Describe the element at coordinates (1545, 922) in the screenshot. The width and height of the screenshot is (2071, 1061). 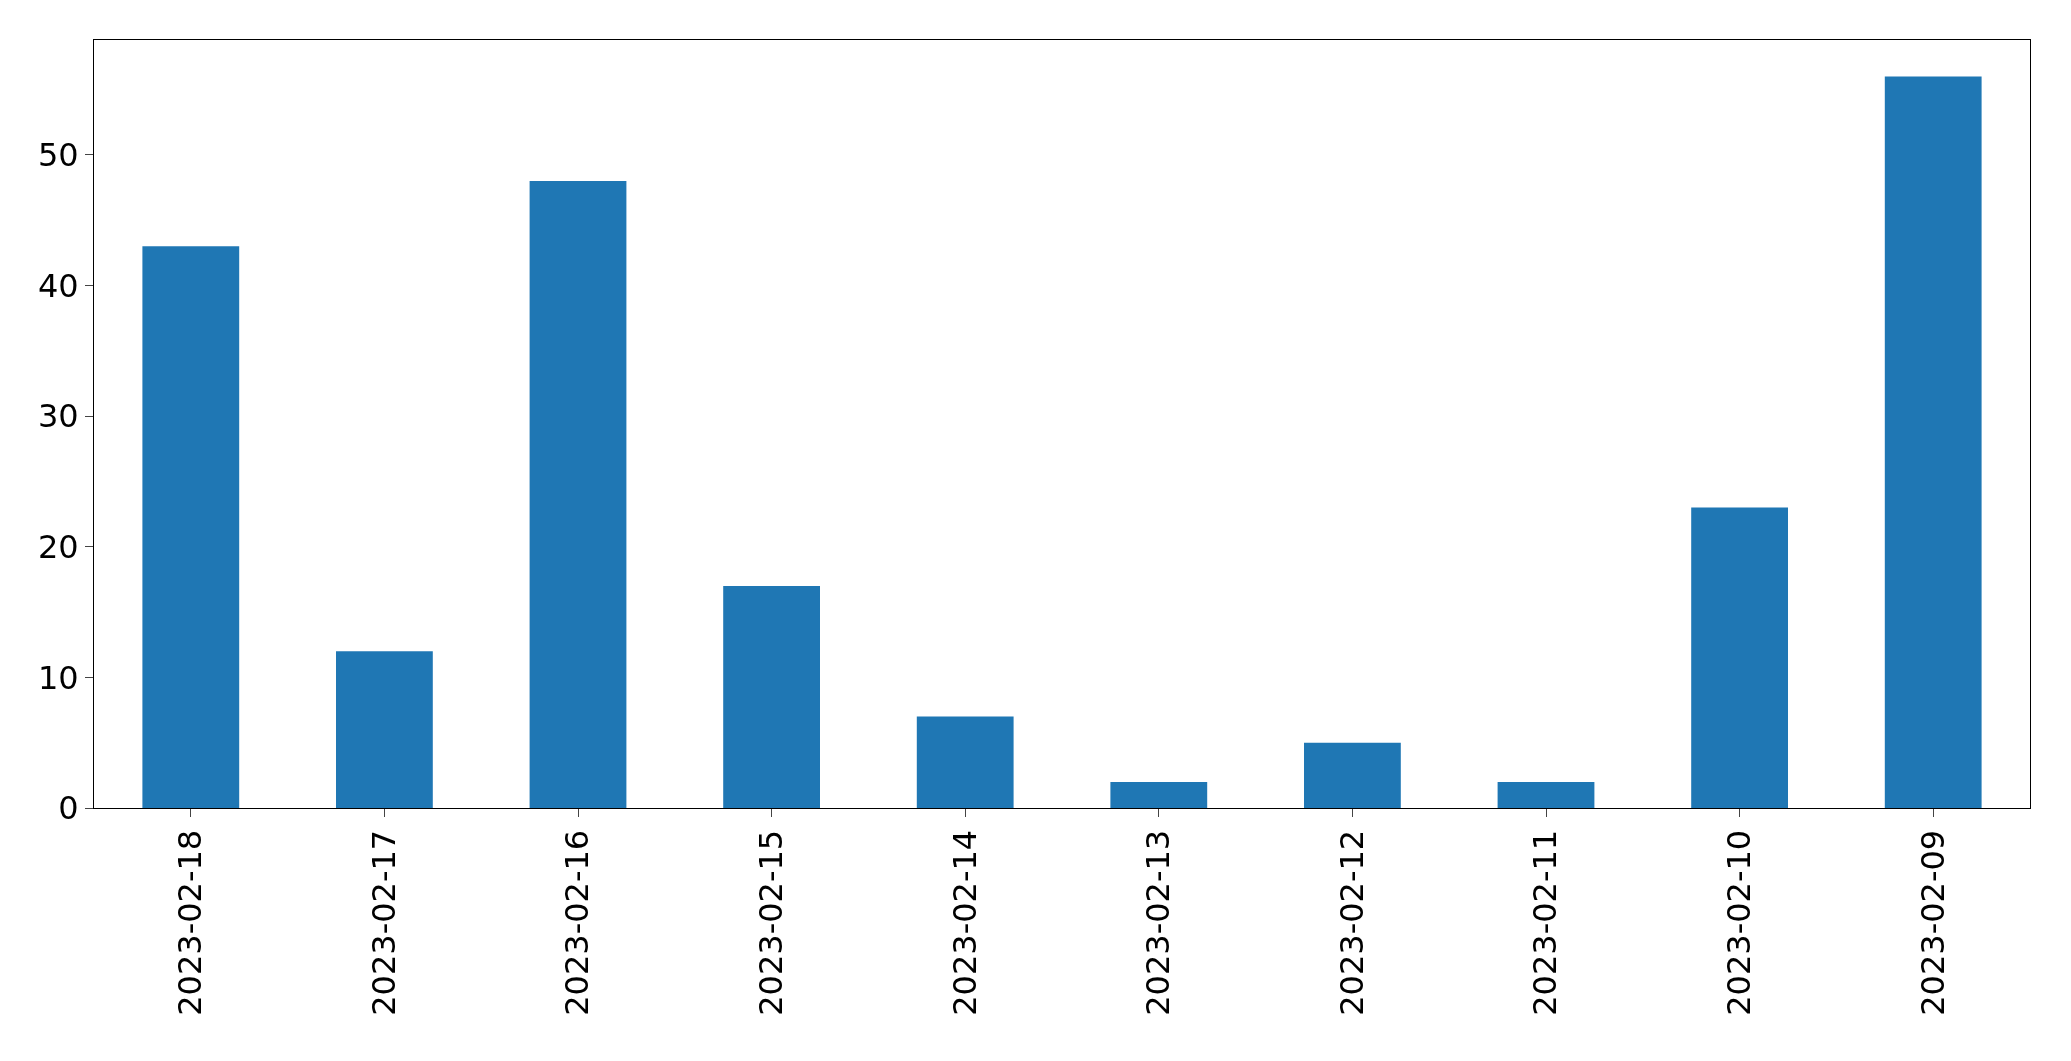
I see `x-tick-label: 2023-02-11` at that location.